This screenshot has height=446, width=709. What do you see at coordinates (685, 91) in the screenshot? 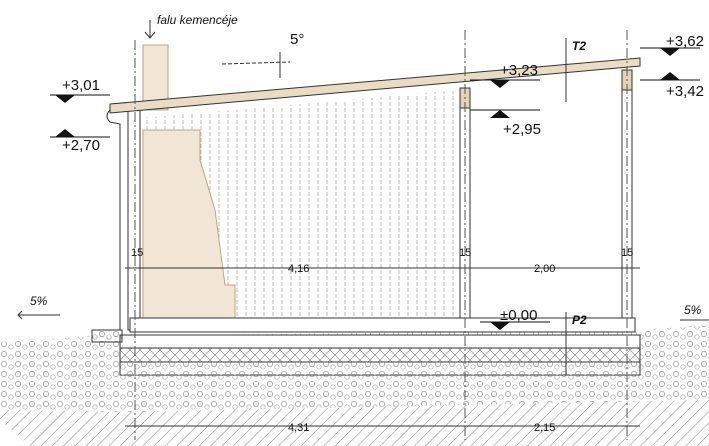
I see `level: +3,42` at bounding box center [685, 91].